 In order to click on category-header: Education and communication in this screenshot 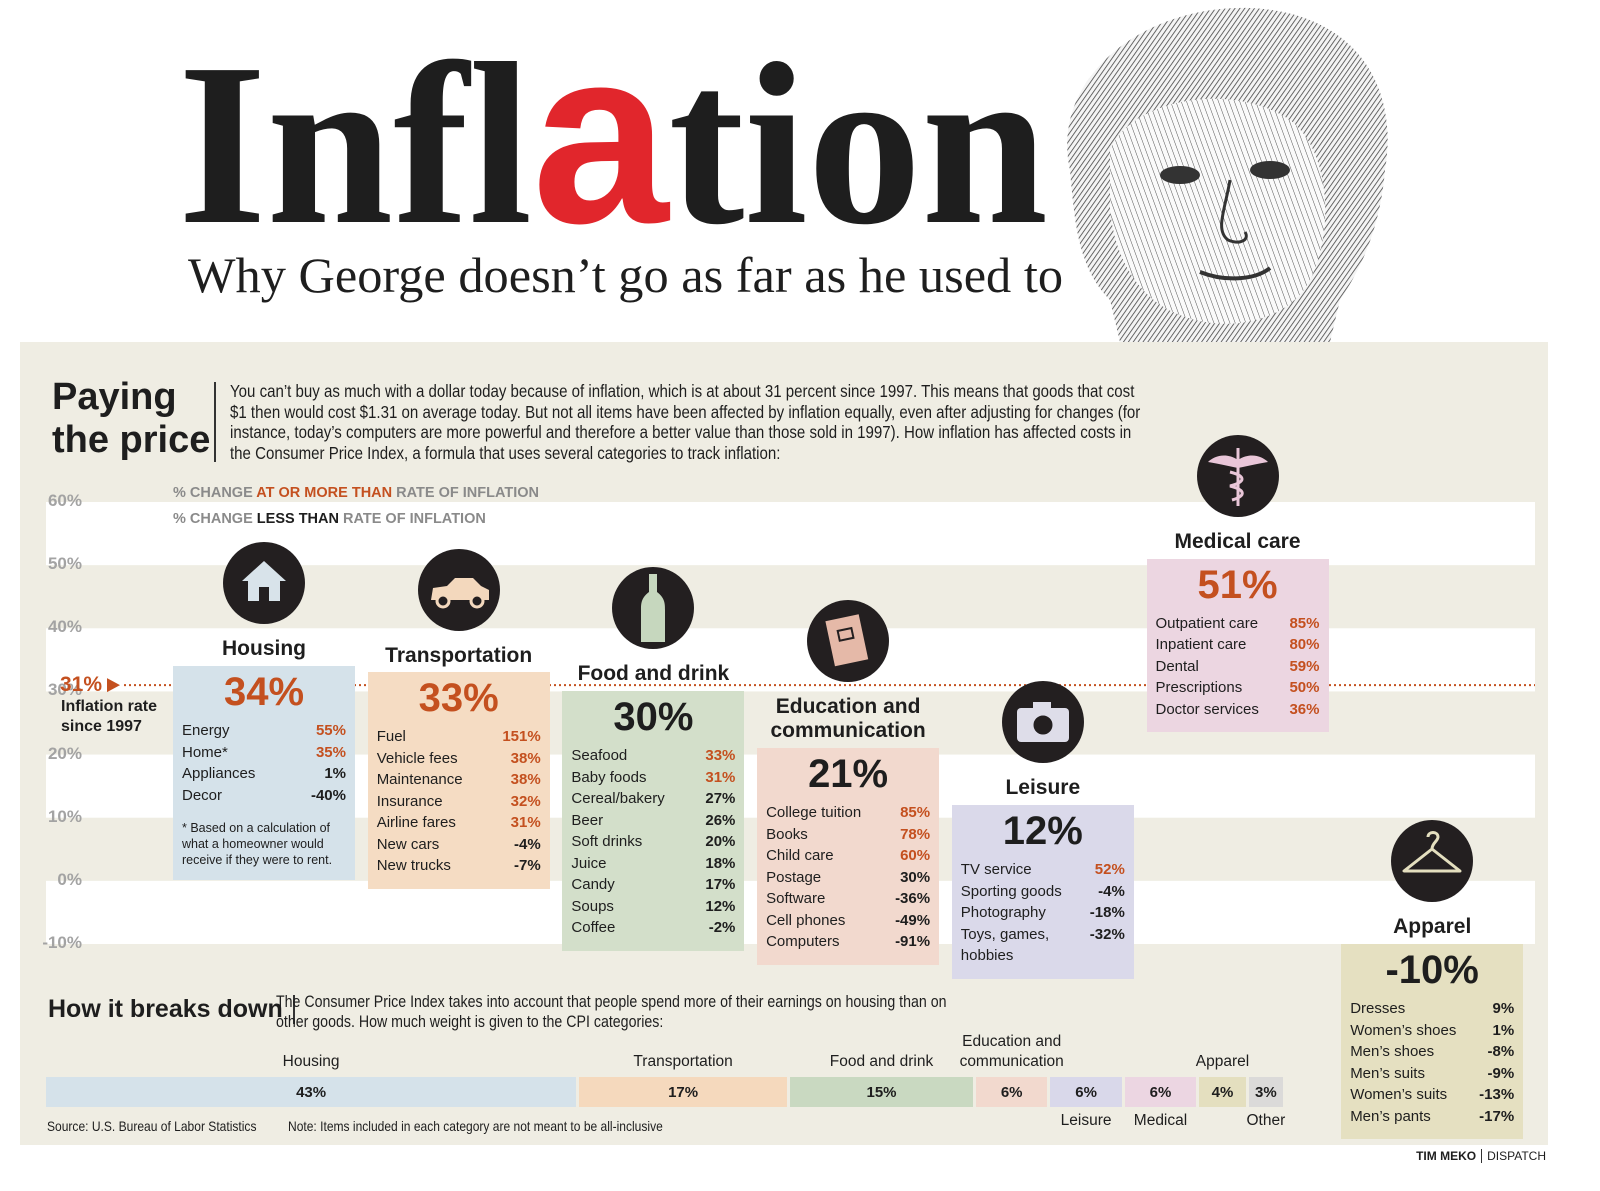, I will do `click(848, 671)`.